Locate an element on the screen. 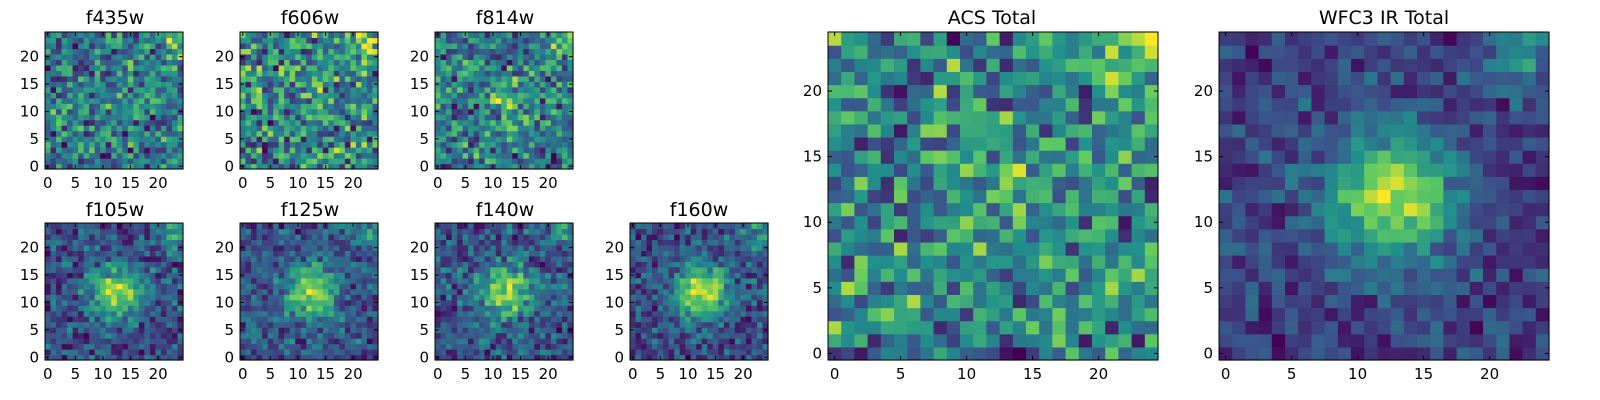 The height and width of the screenshot is (400, 1600). x-tick-label: 20 is located at coordinates (353, 183).